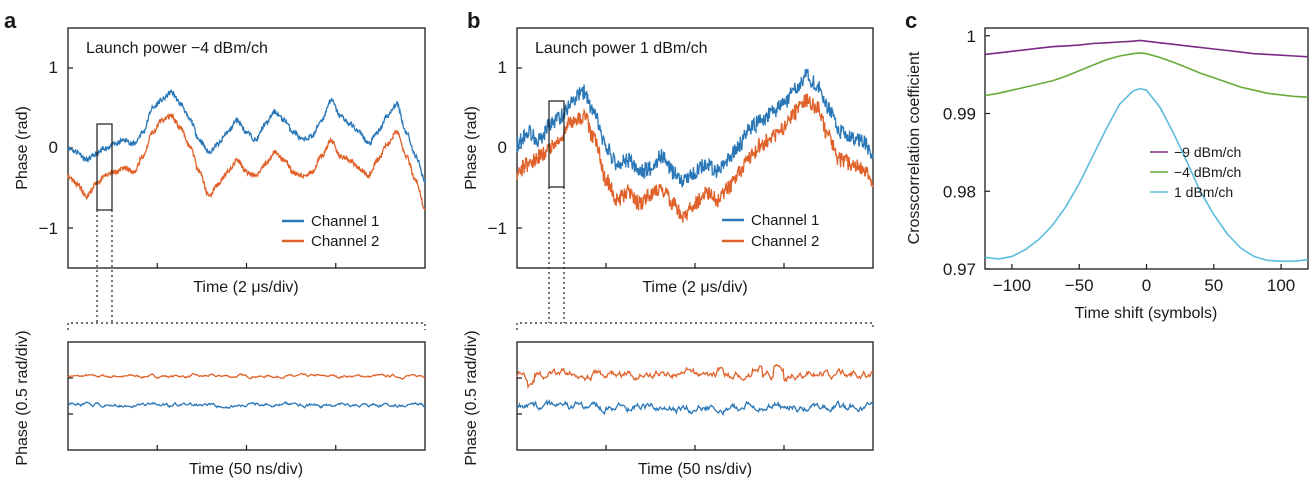 This screenshot has width=1314, height=481. I want to click on panel-a-traces, so click(246, 149).